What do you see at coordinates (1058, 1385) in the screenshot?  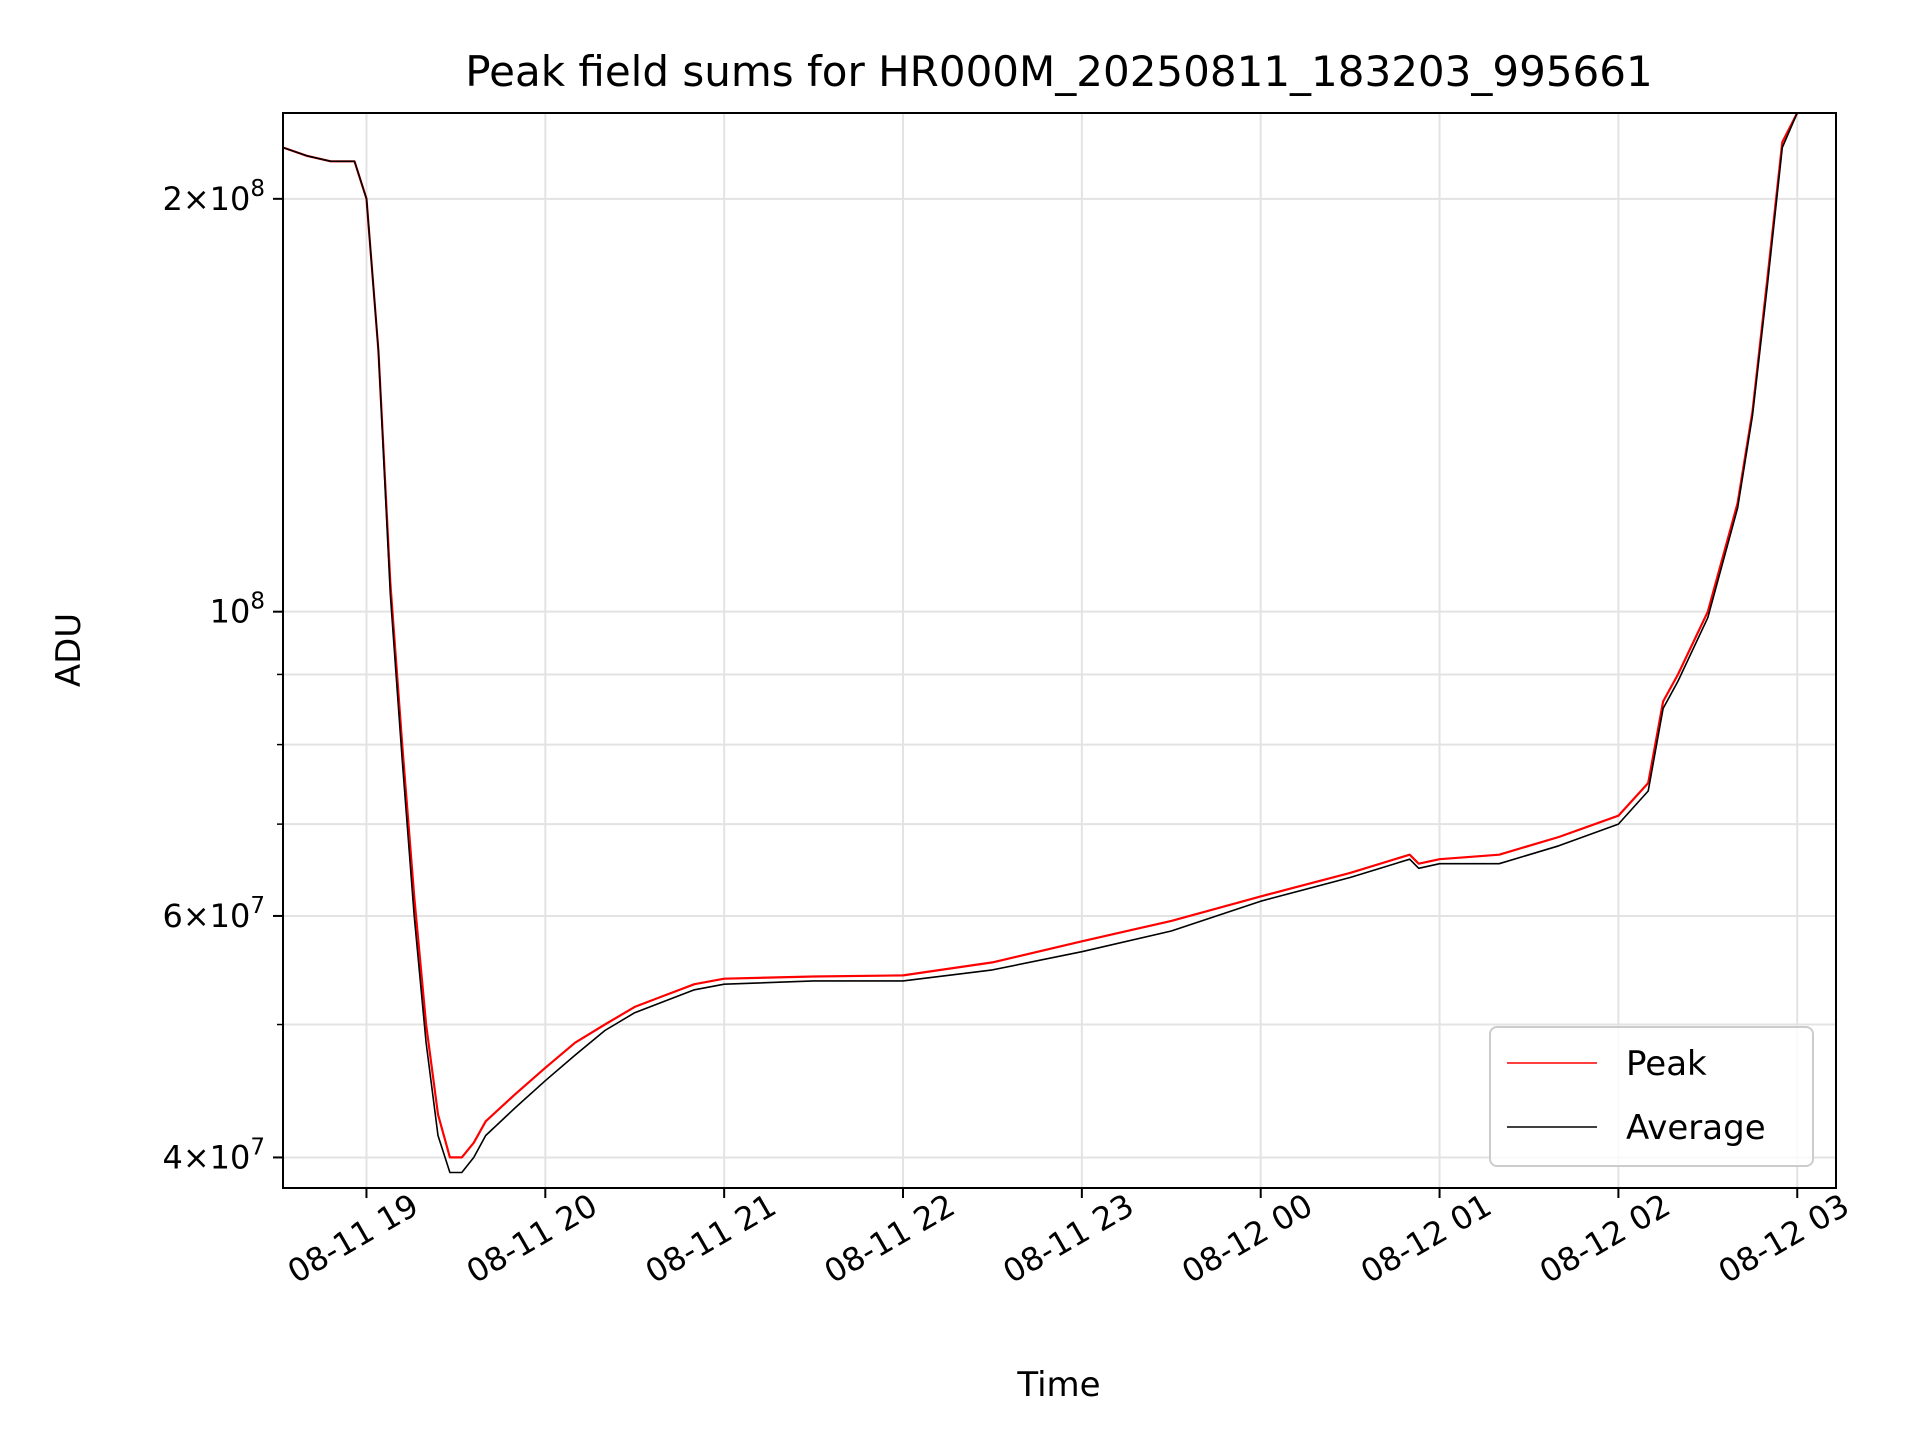 I see `x-axis-label: Time` at bounding box center [1058, 1385].